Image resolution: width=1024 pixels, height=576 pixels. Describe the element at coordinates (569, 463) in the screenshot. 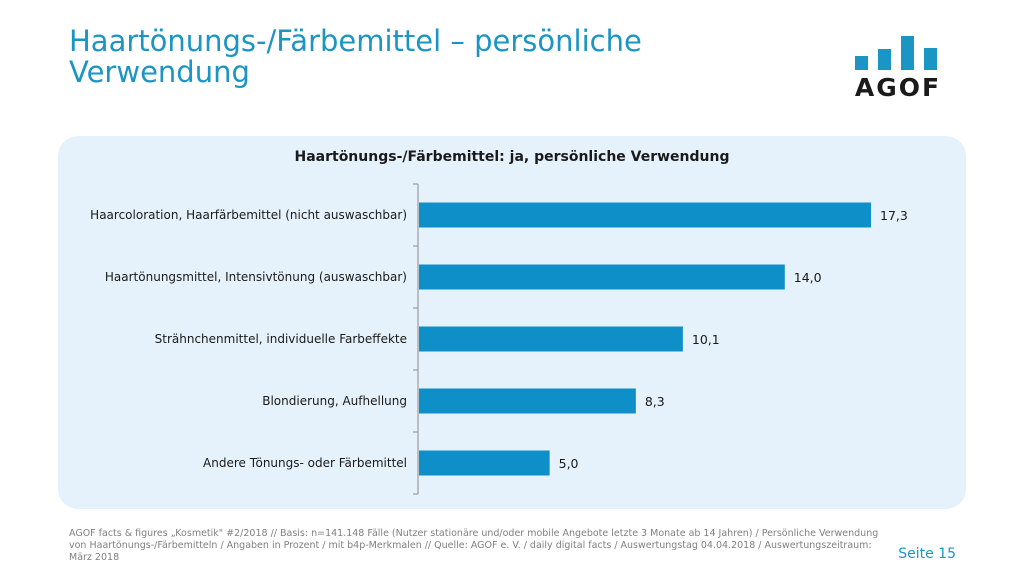

I see `data-label: 5,0` at that location.